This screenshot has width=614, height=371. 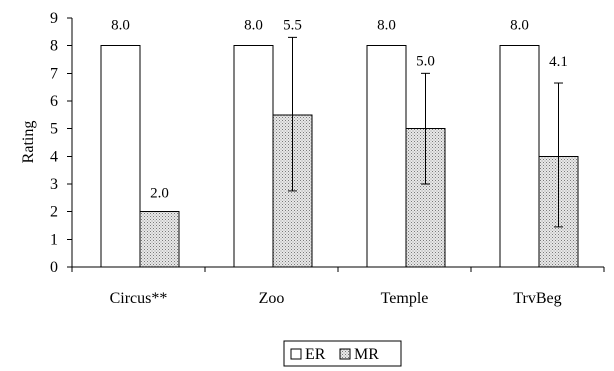 What do you see at coordinates (54, 18) in the screenshot?
I see `y-tick-label-9: 9` at bounding box center [54, 18].